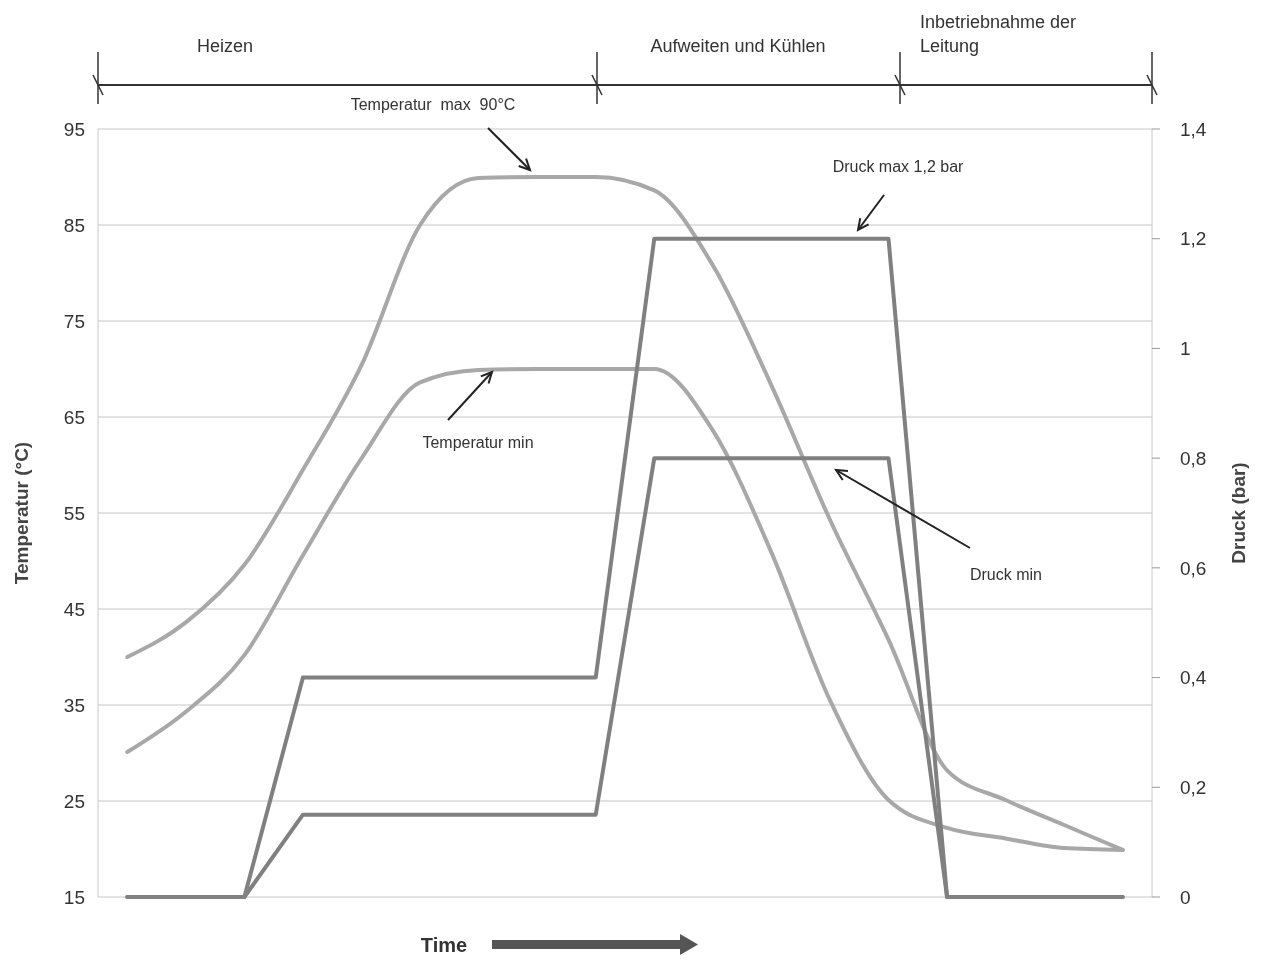 The image size is (1268, 962). I want to click on y2-tick-label: 0,6, so click(1193, 568).